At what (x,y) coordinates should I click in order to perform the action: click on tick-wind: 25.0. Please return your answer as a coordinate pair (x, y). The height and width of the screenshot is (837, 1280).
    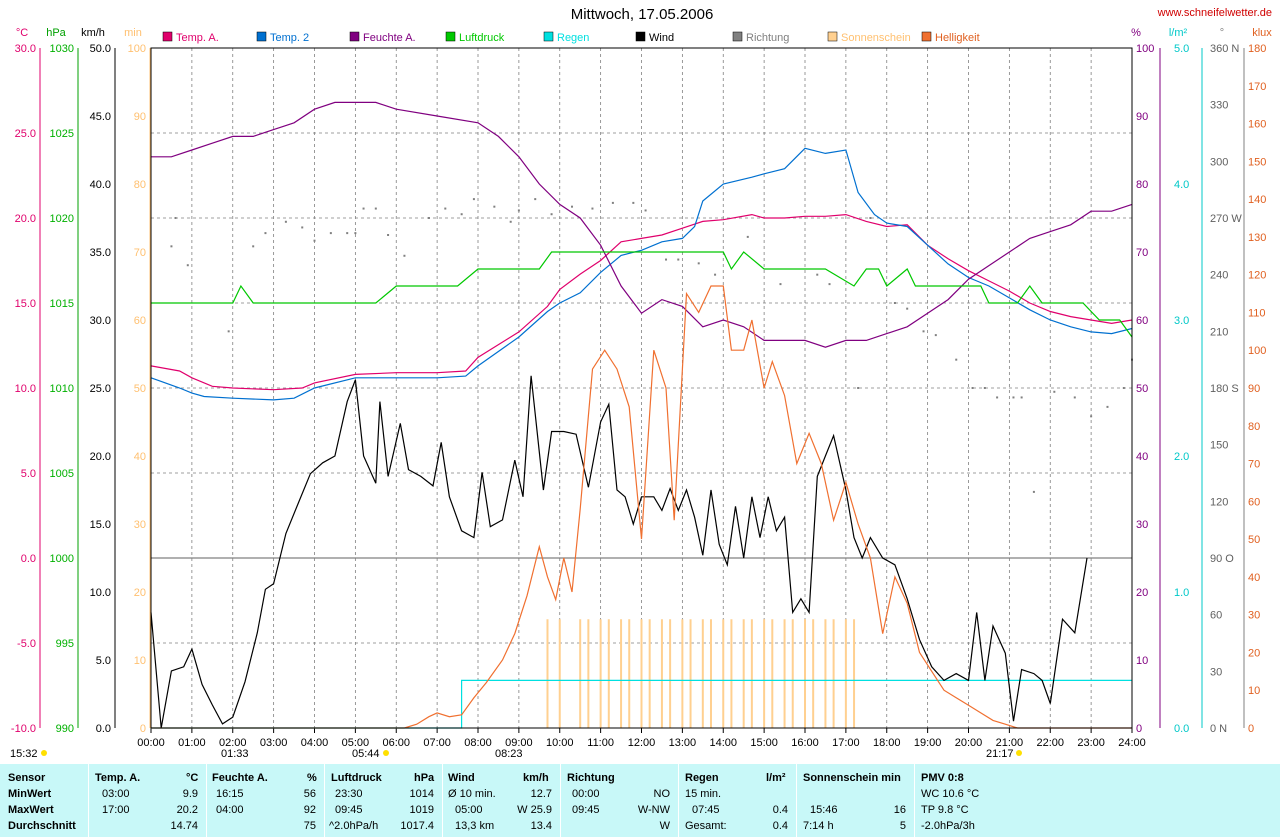
    Looking at the image, I should click on (100, 389).